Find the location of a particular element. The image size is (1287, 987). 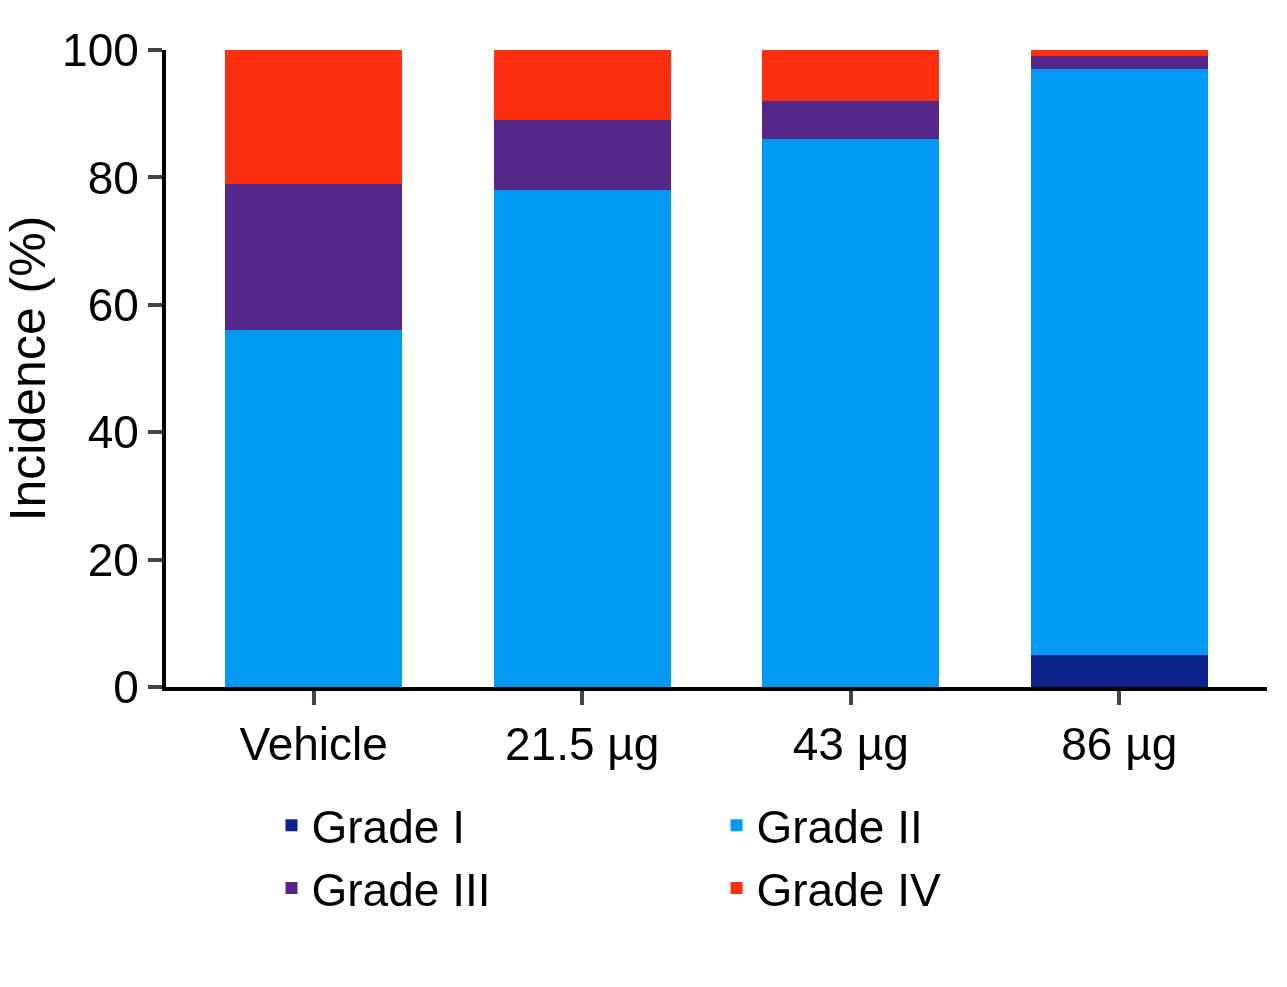

y-tick-label: 40 is located at coordinates (113, 432).